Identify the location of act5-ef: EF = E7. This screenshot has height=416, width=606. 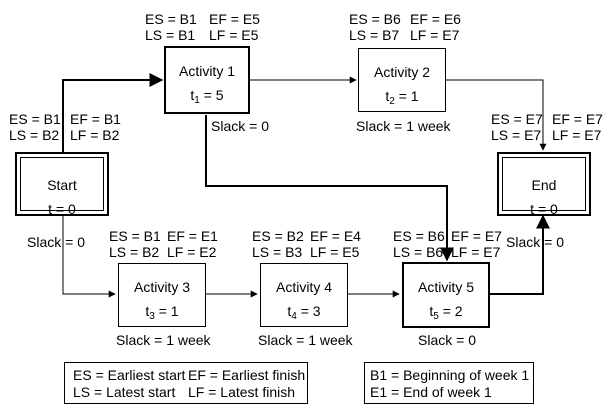
(476, 236).